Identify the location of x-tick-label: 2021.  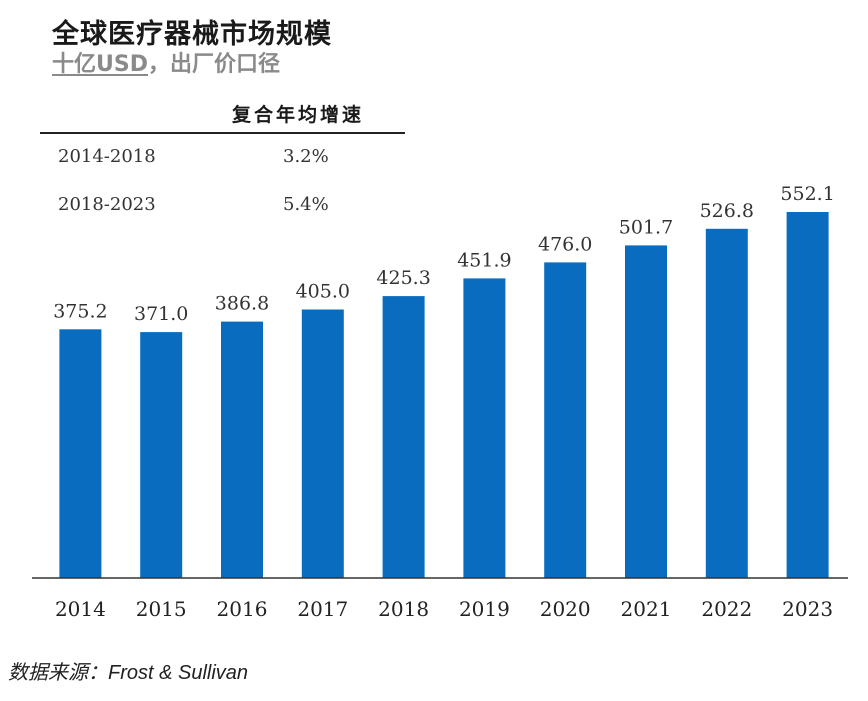
(646, 609).